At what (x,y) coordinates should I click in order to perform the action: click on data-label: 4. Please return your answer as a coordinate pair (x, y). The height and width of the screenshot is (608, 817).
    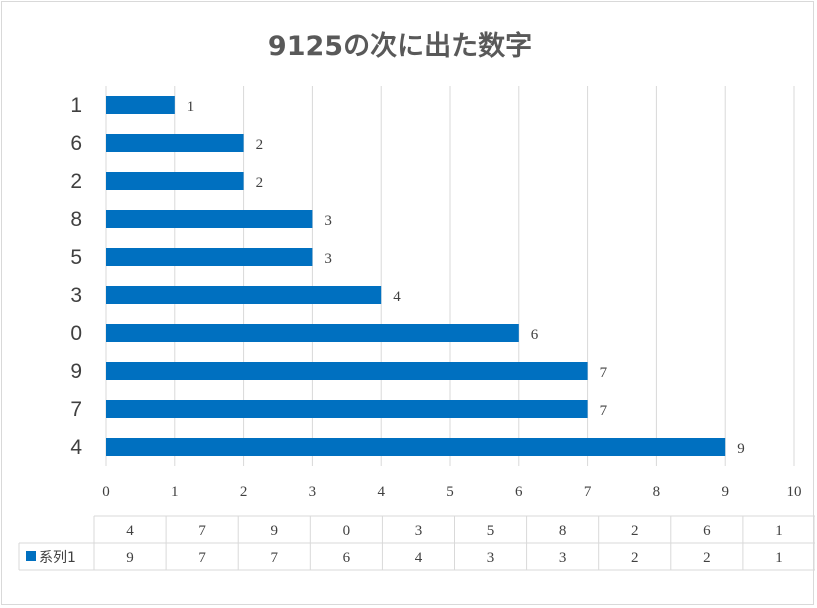
    Looking at the image, I should click on (397, 297).